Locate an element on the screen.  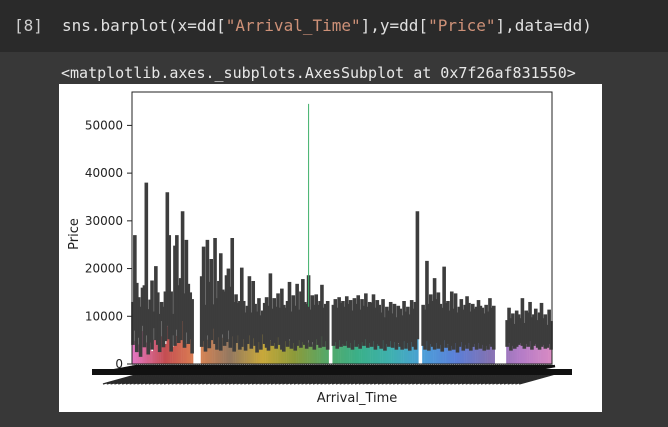
cell-prompt: [8] is located at coordinates (28, 25).